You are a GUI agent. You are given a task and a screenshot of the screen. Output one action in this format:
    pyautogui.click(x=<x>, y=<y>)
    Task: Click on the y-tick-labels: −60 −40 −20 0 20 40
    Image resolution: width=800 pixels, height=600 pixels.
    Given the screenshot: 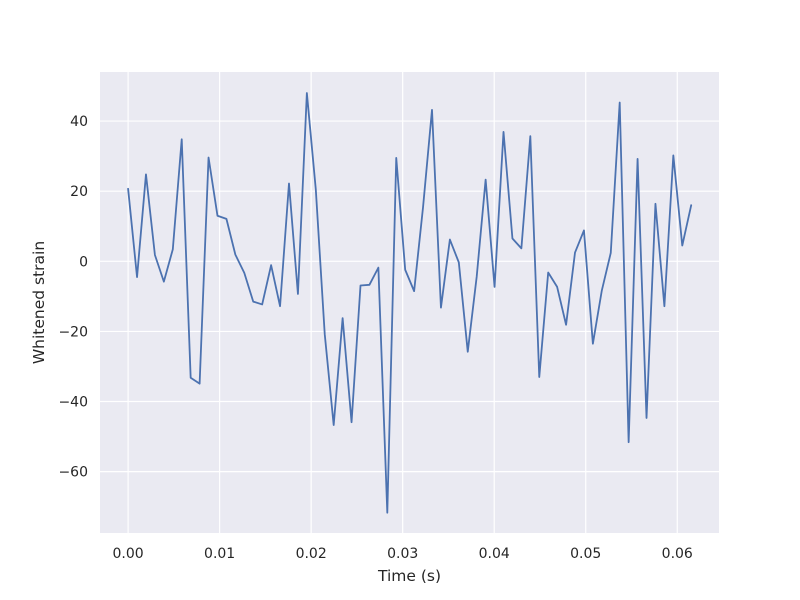 What is the action you would take?
    pyautogui.click(x=73, y=297)
    